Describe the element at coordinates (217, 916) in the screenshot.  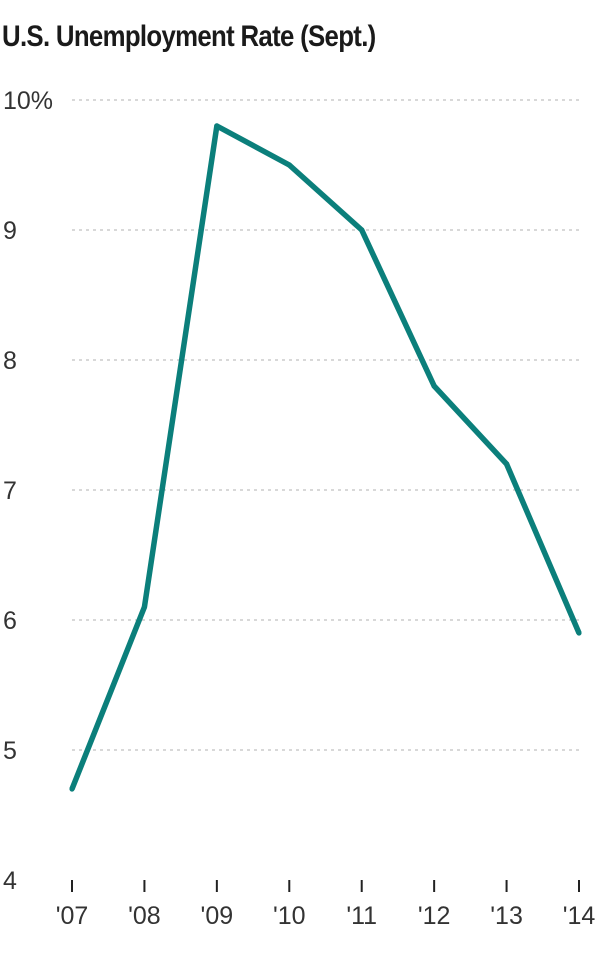
I see `x-tick-label: '09` at that location.